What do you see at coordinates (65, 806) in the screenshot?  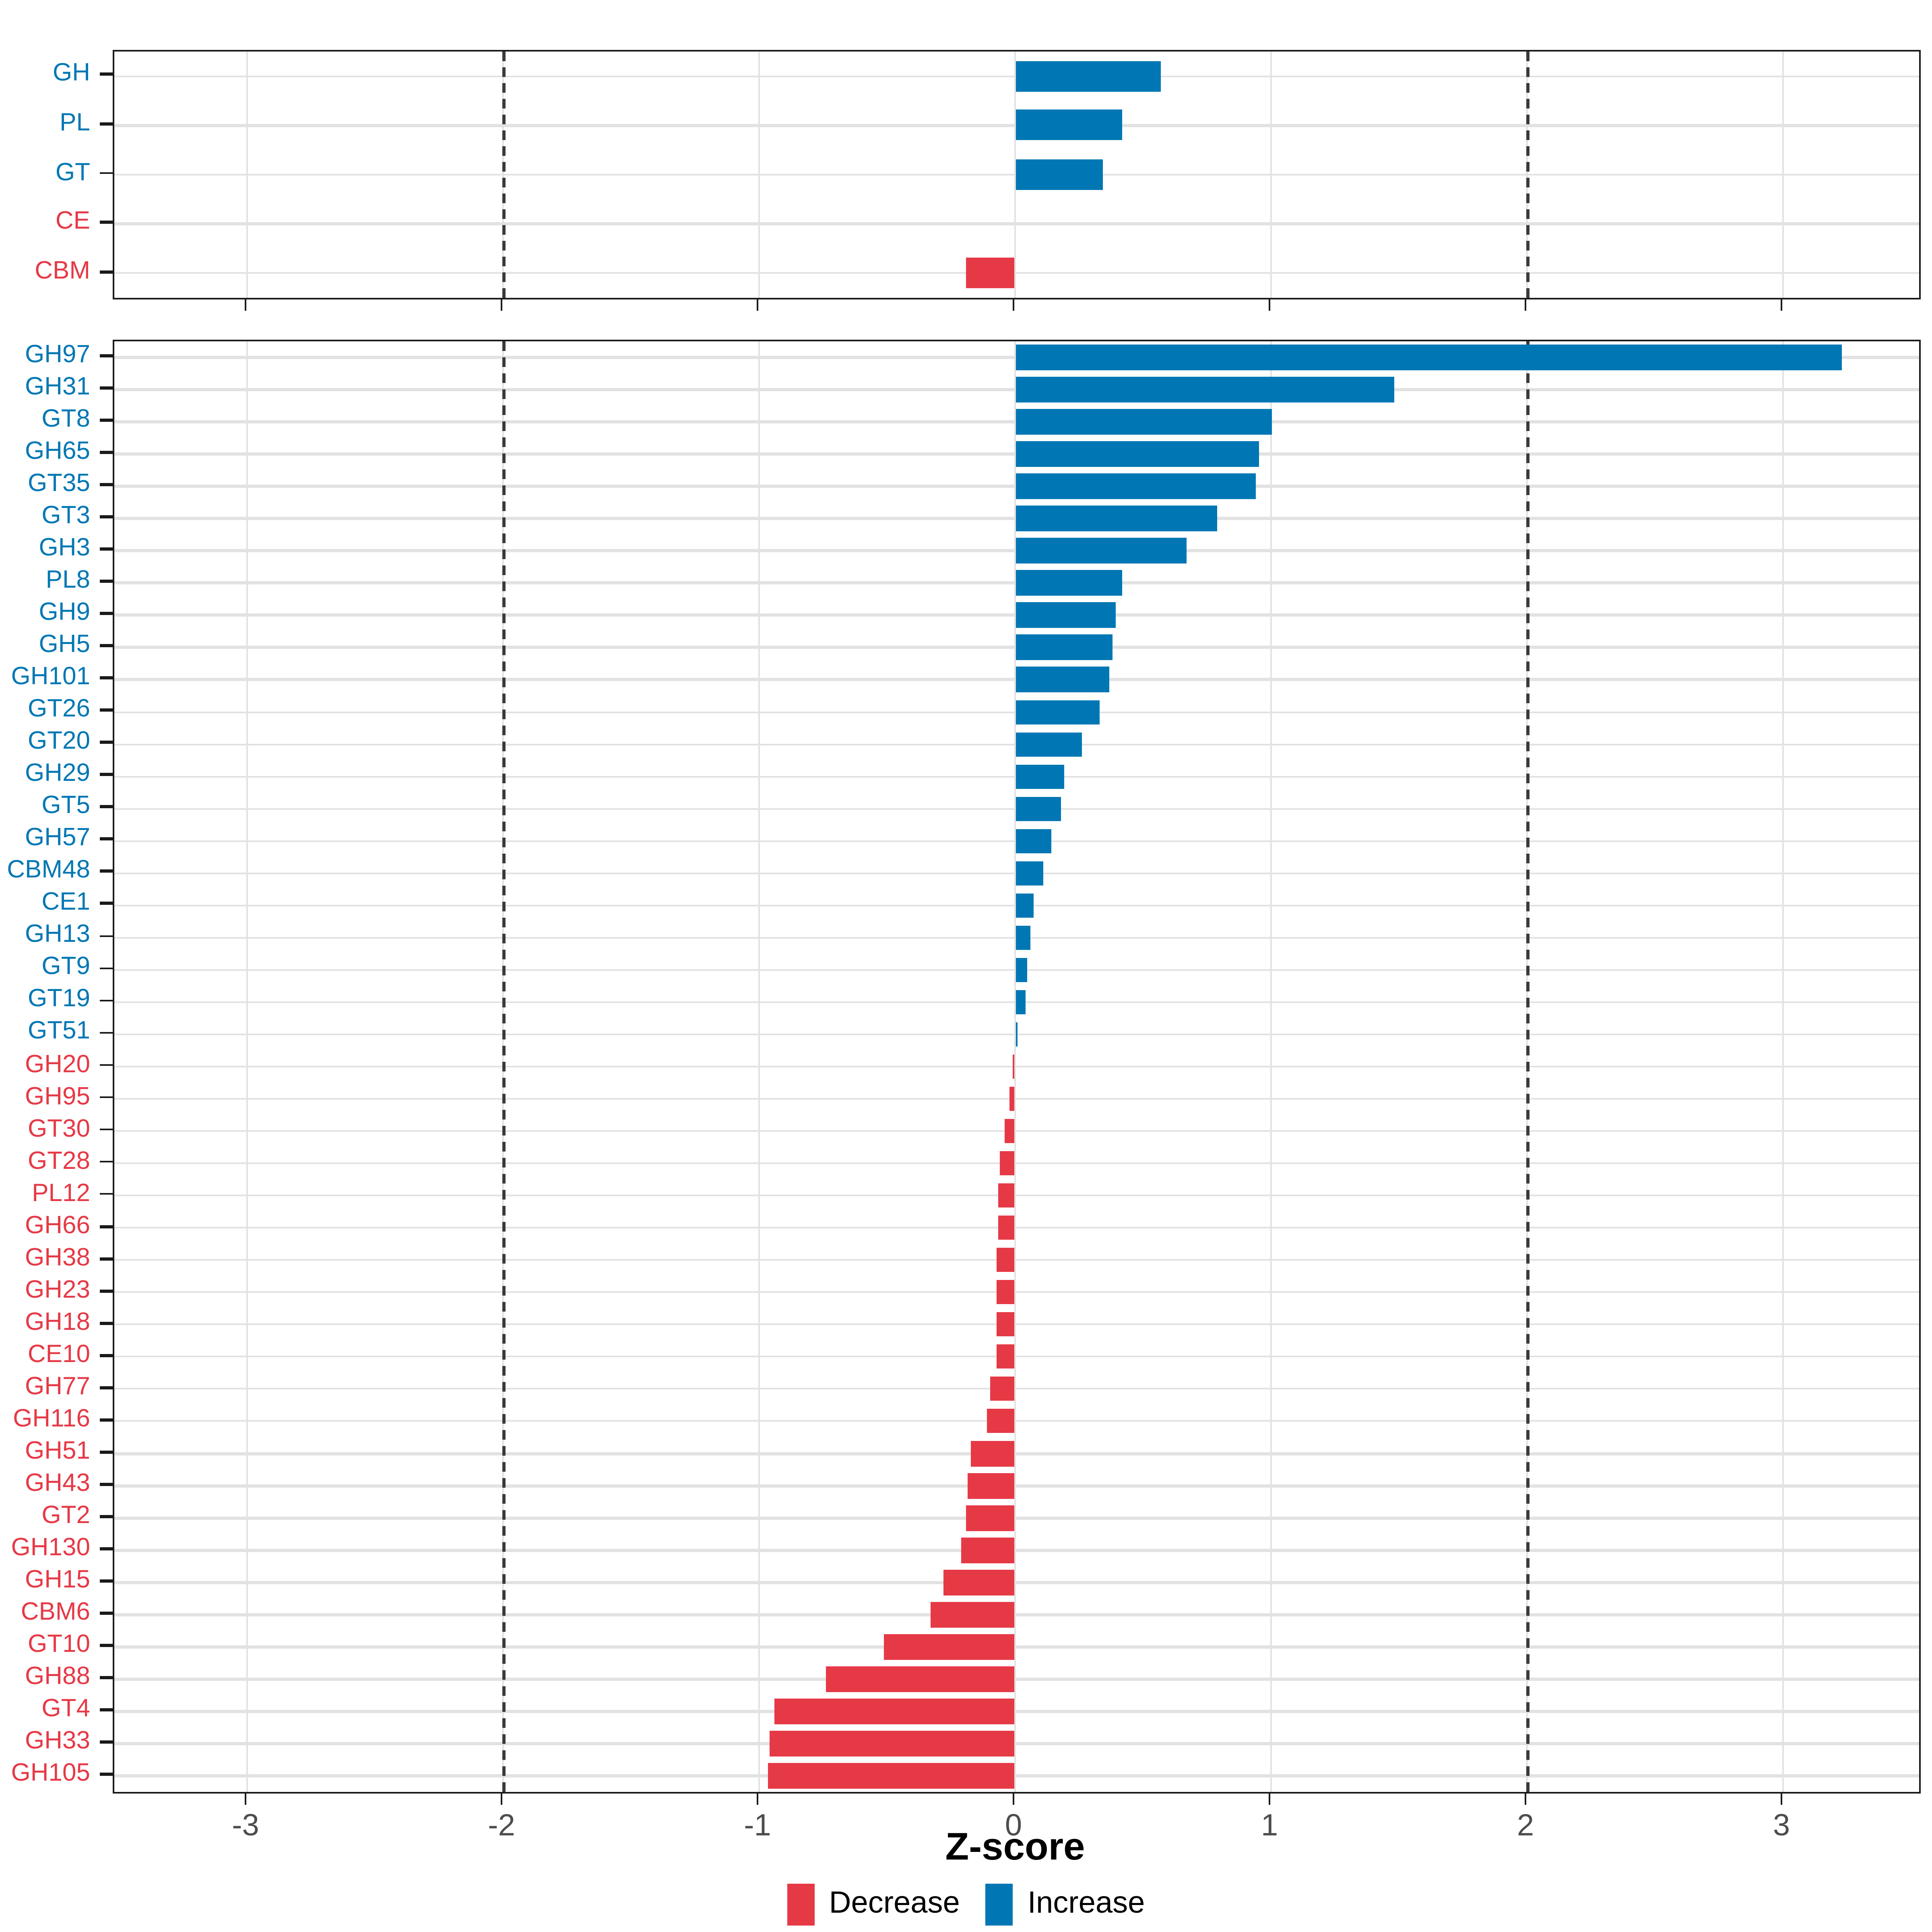 I see `y-axis-label-GT5: GT5` at bounding box center [65, 806].